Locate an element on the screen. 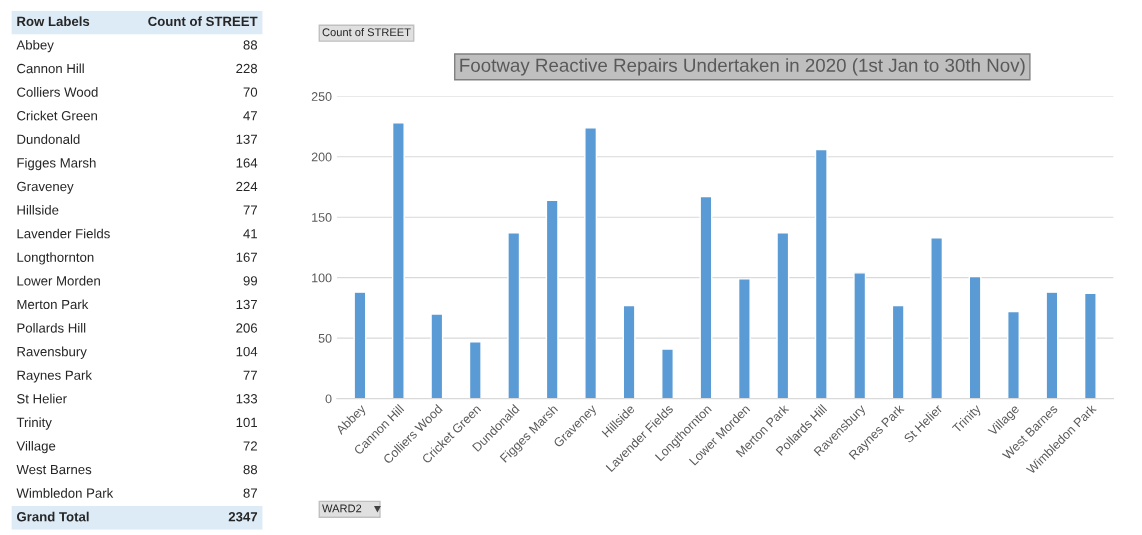  text: 87 is located at coordinates (250, 493).